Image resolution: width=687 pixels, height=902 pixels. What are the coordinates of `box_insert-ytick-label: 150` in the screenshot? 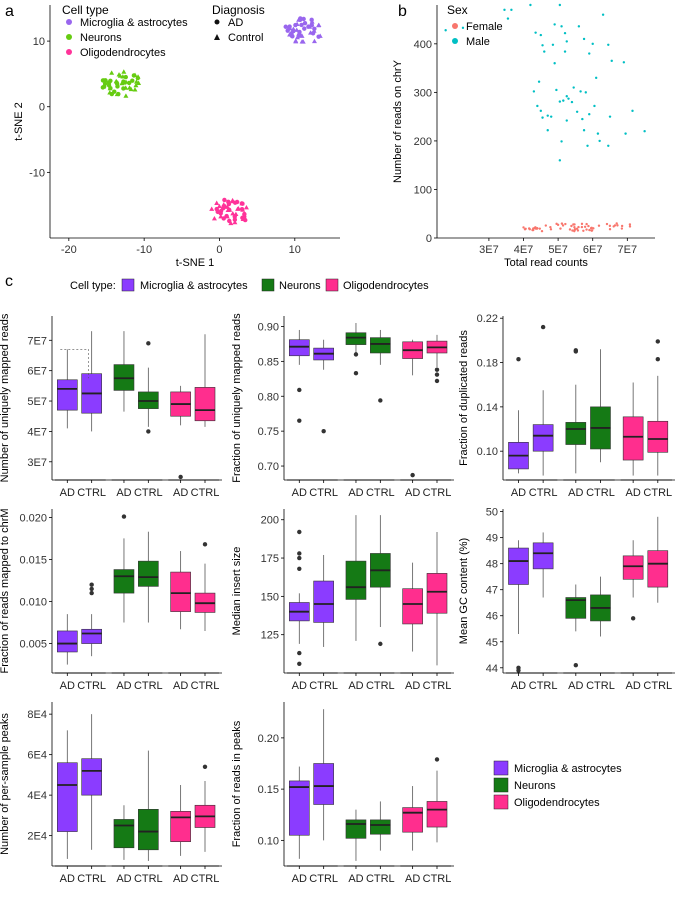 It's located at (270, 597).